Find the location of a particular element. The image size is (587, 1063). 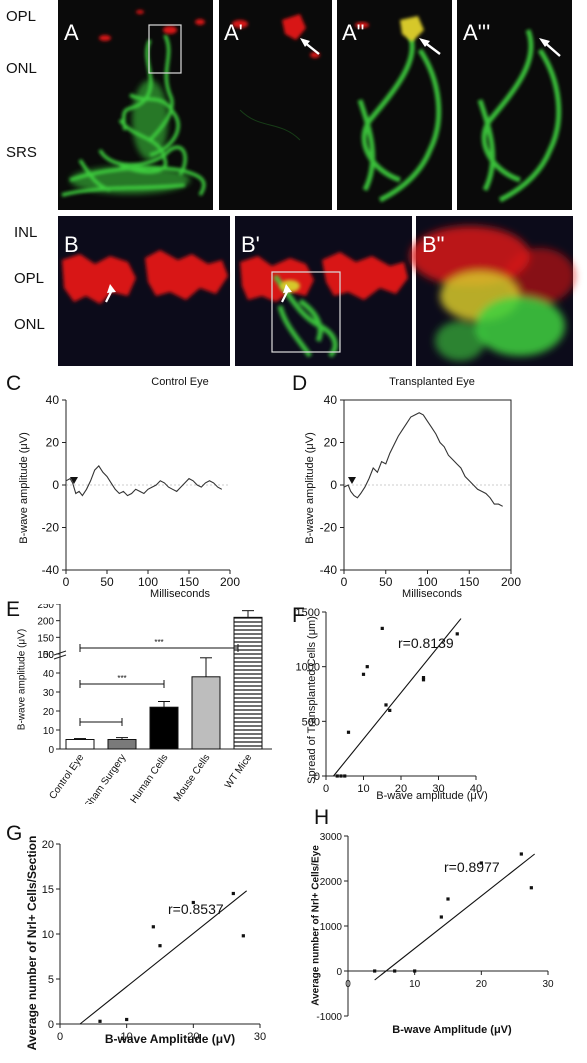

chart-d-xlabel: Milliseconds is located at coordinates (432, 594).